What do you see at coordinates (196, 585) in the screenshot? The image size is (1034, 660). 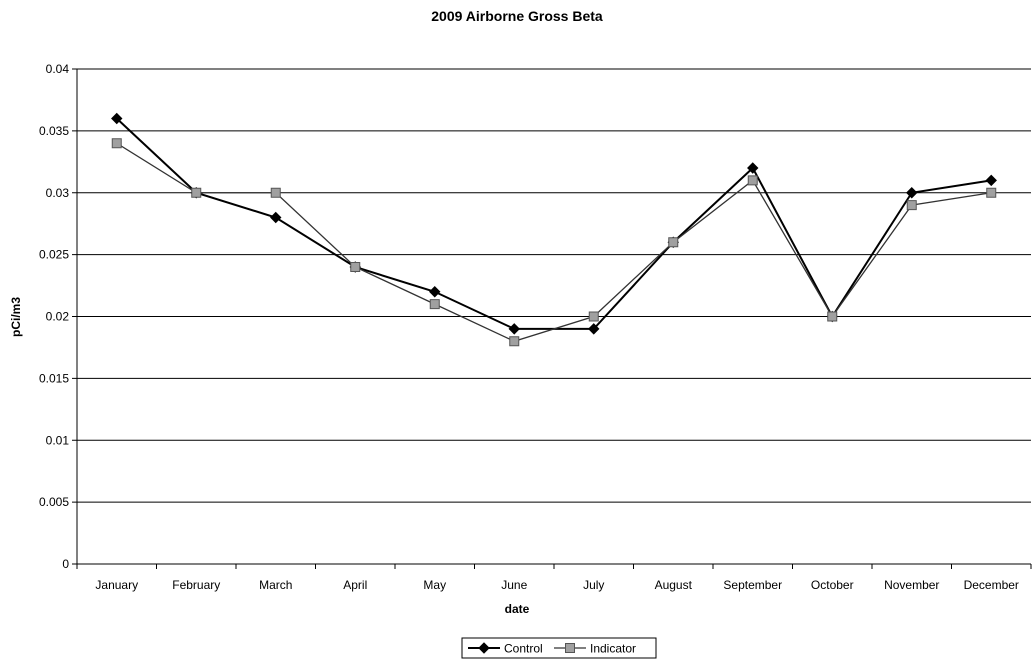 I see `x-tick-label: February` at bounding box center [196, 585].